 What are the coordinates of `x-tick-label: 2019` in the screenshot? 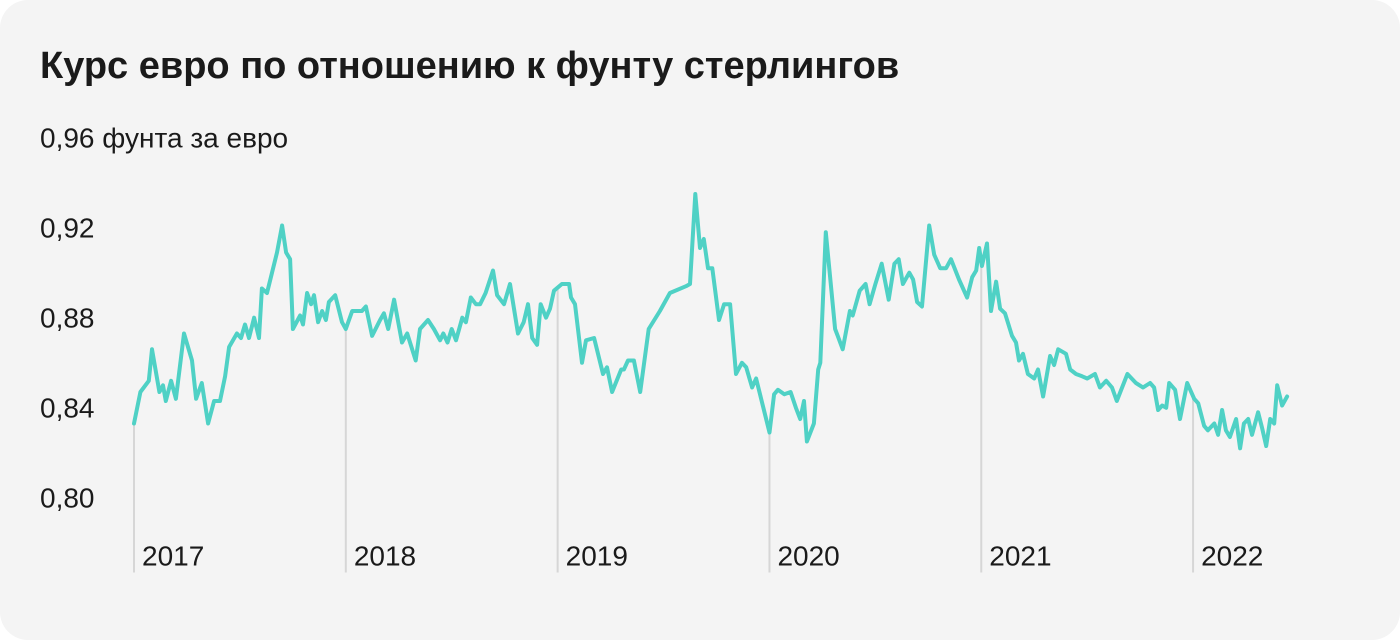 It's located at (597, 555).